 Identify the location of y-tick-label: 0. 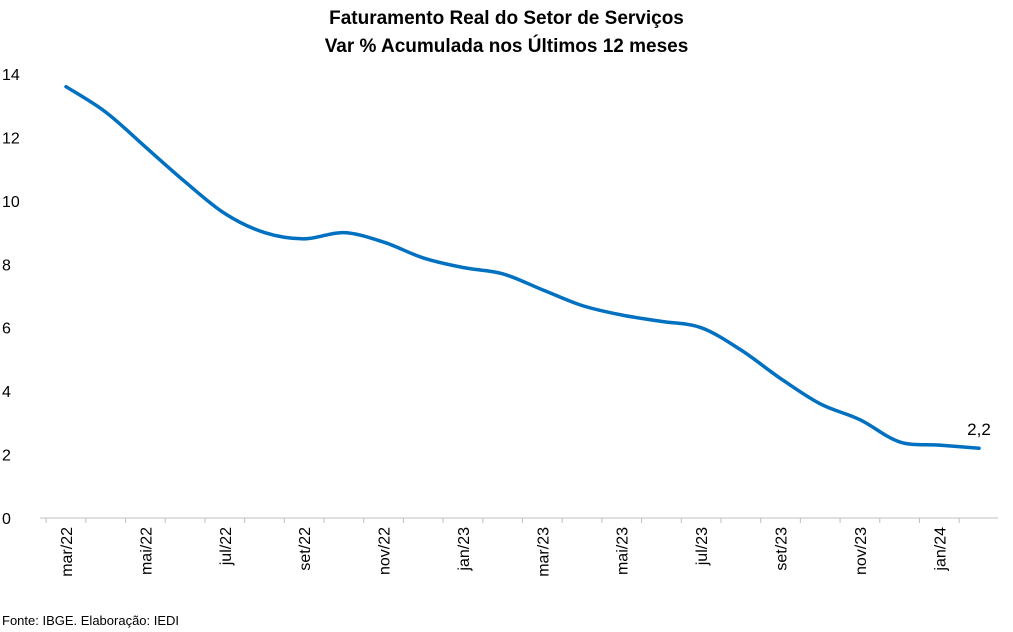
(6, 519).